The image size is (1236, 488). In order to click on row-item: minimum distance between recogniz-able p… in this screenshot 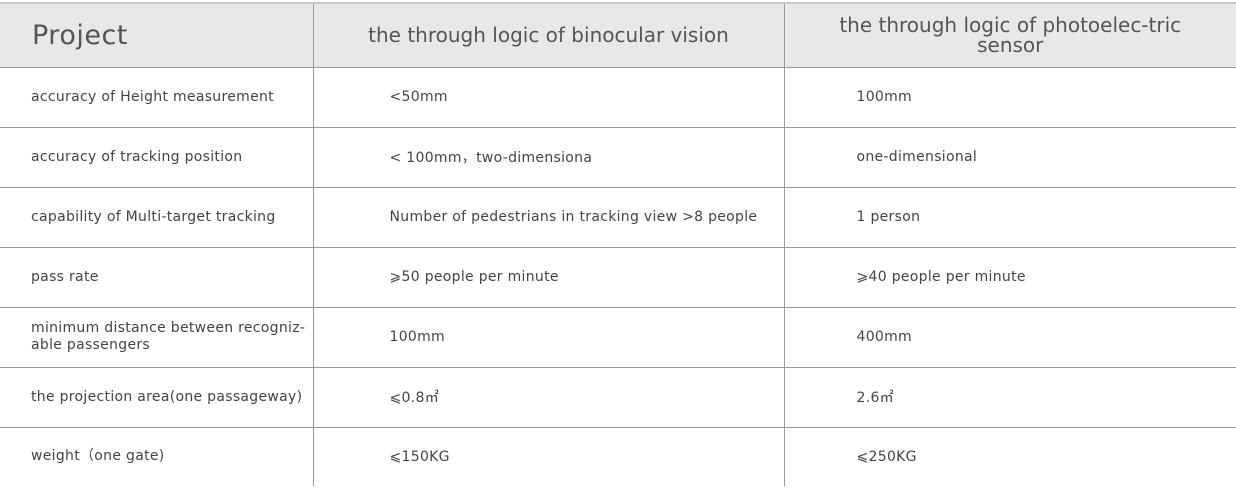, I will do `click(156, 337)`.